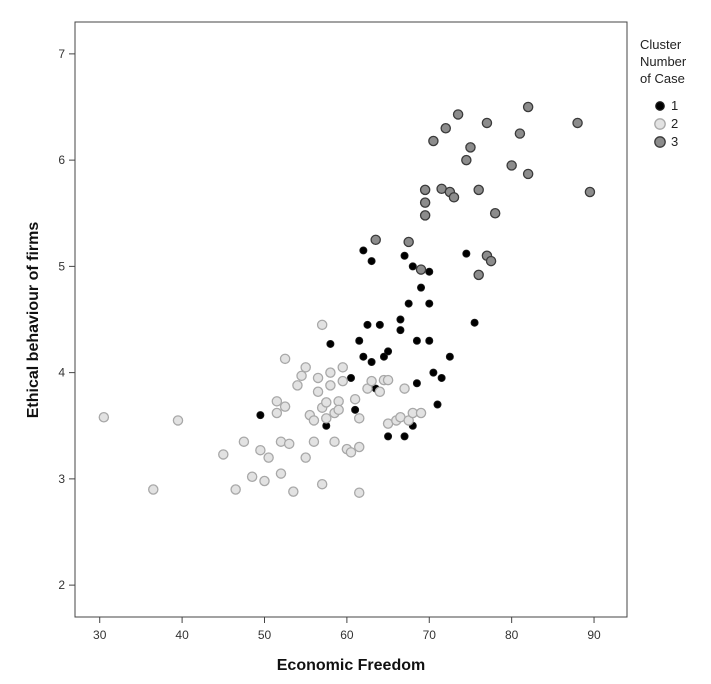 Image resolution: width=711 pixels, height=684 pixels. Describe the element at coordinates (66, 319) in the screenshot. I see `y-axis: 2 3 4 5 6 7` at that location.